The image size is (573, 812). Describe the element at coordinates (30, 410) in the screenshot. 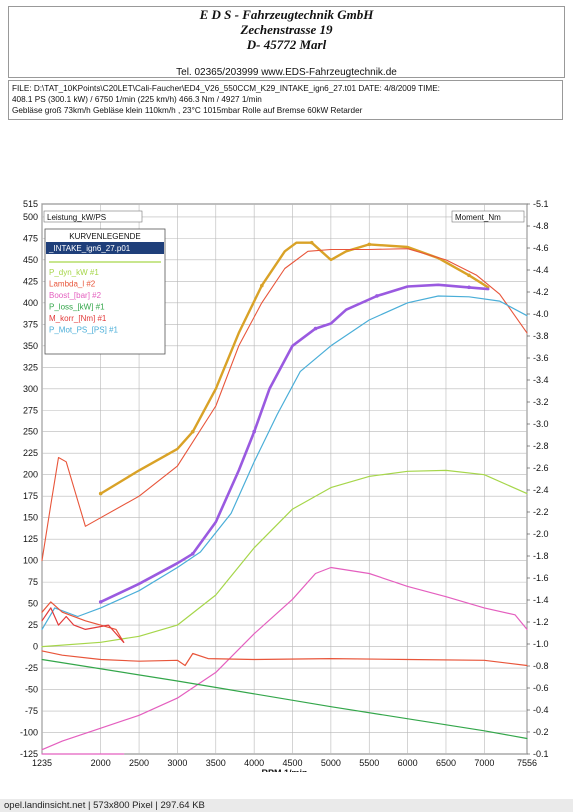

I see `left-tick-label: 275` at that location.